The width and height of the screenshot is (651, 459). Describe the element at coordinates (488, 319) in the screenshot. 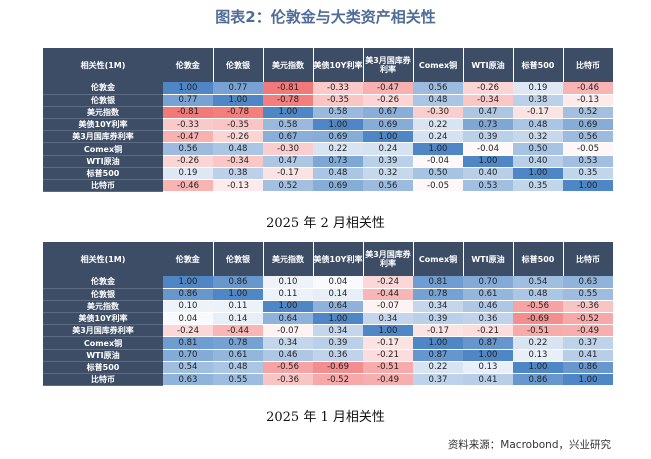

I see `correlation-cell: 0.36` at that location.